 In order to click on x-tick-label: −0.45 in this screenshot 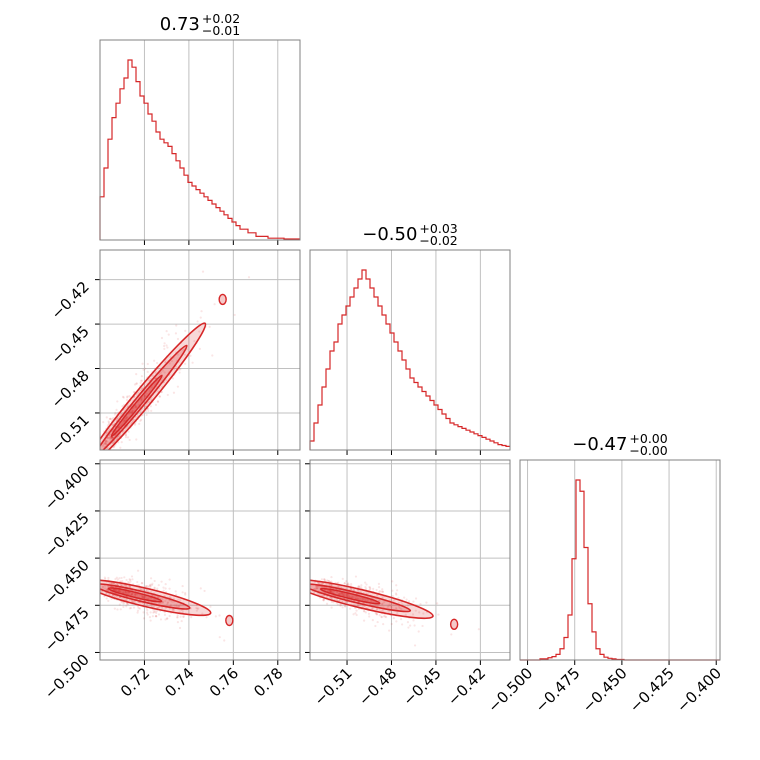, I will do `click(422, 686)`.